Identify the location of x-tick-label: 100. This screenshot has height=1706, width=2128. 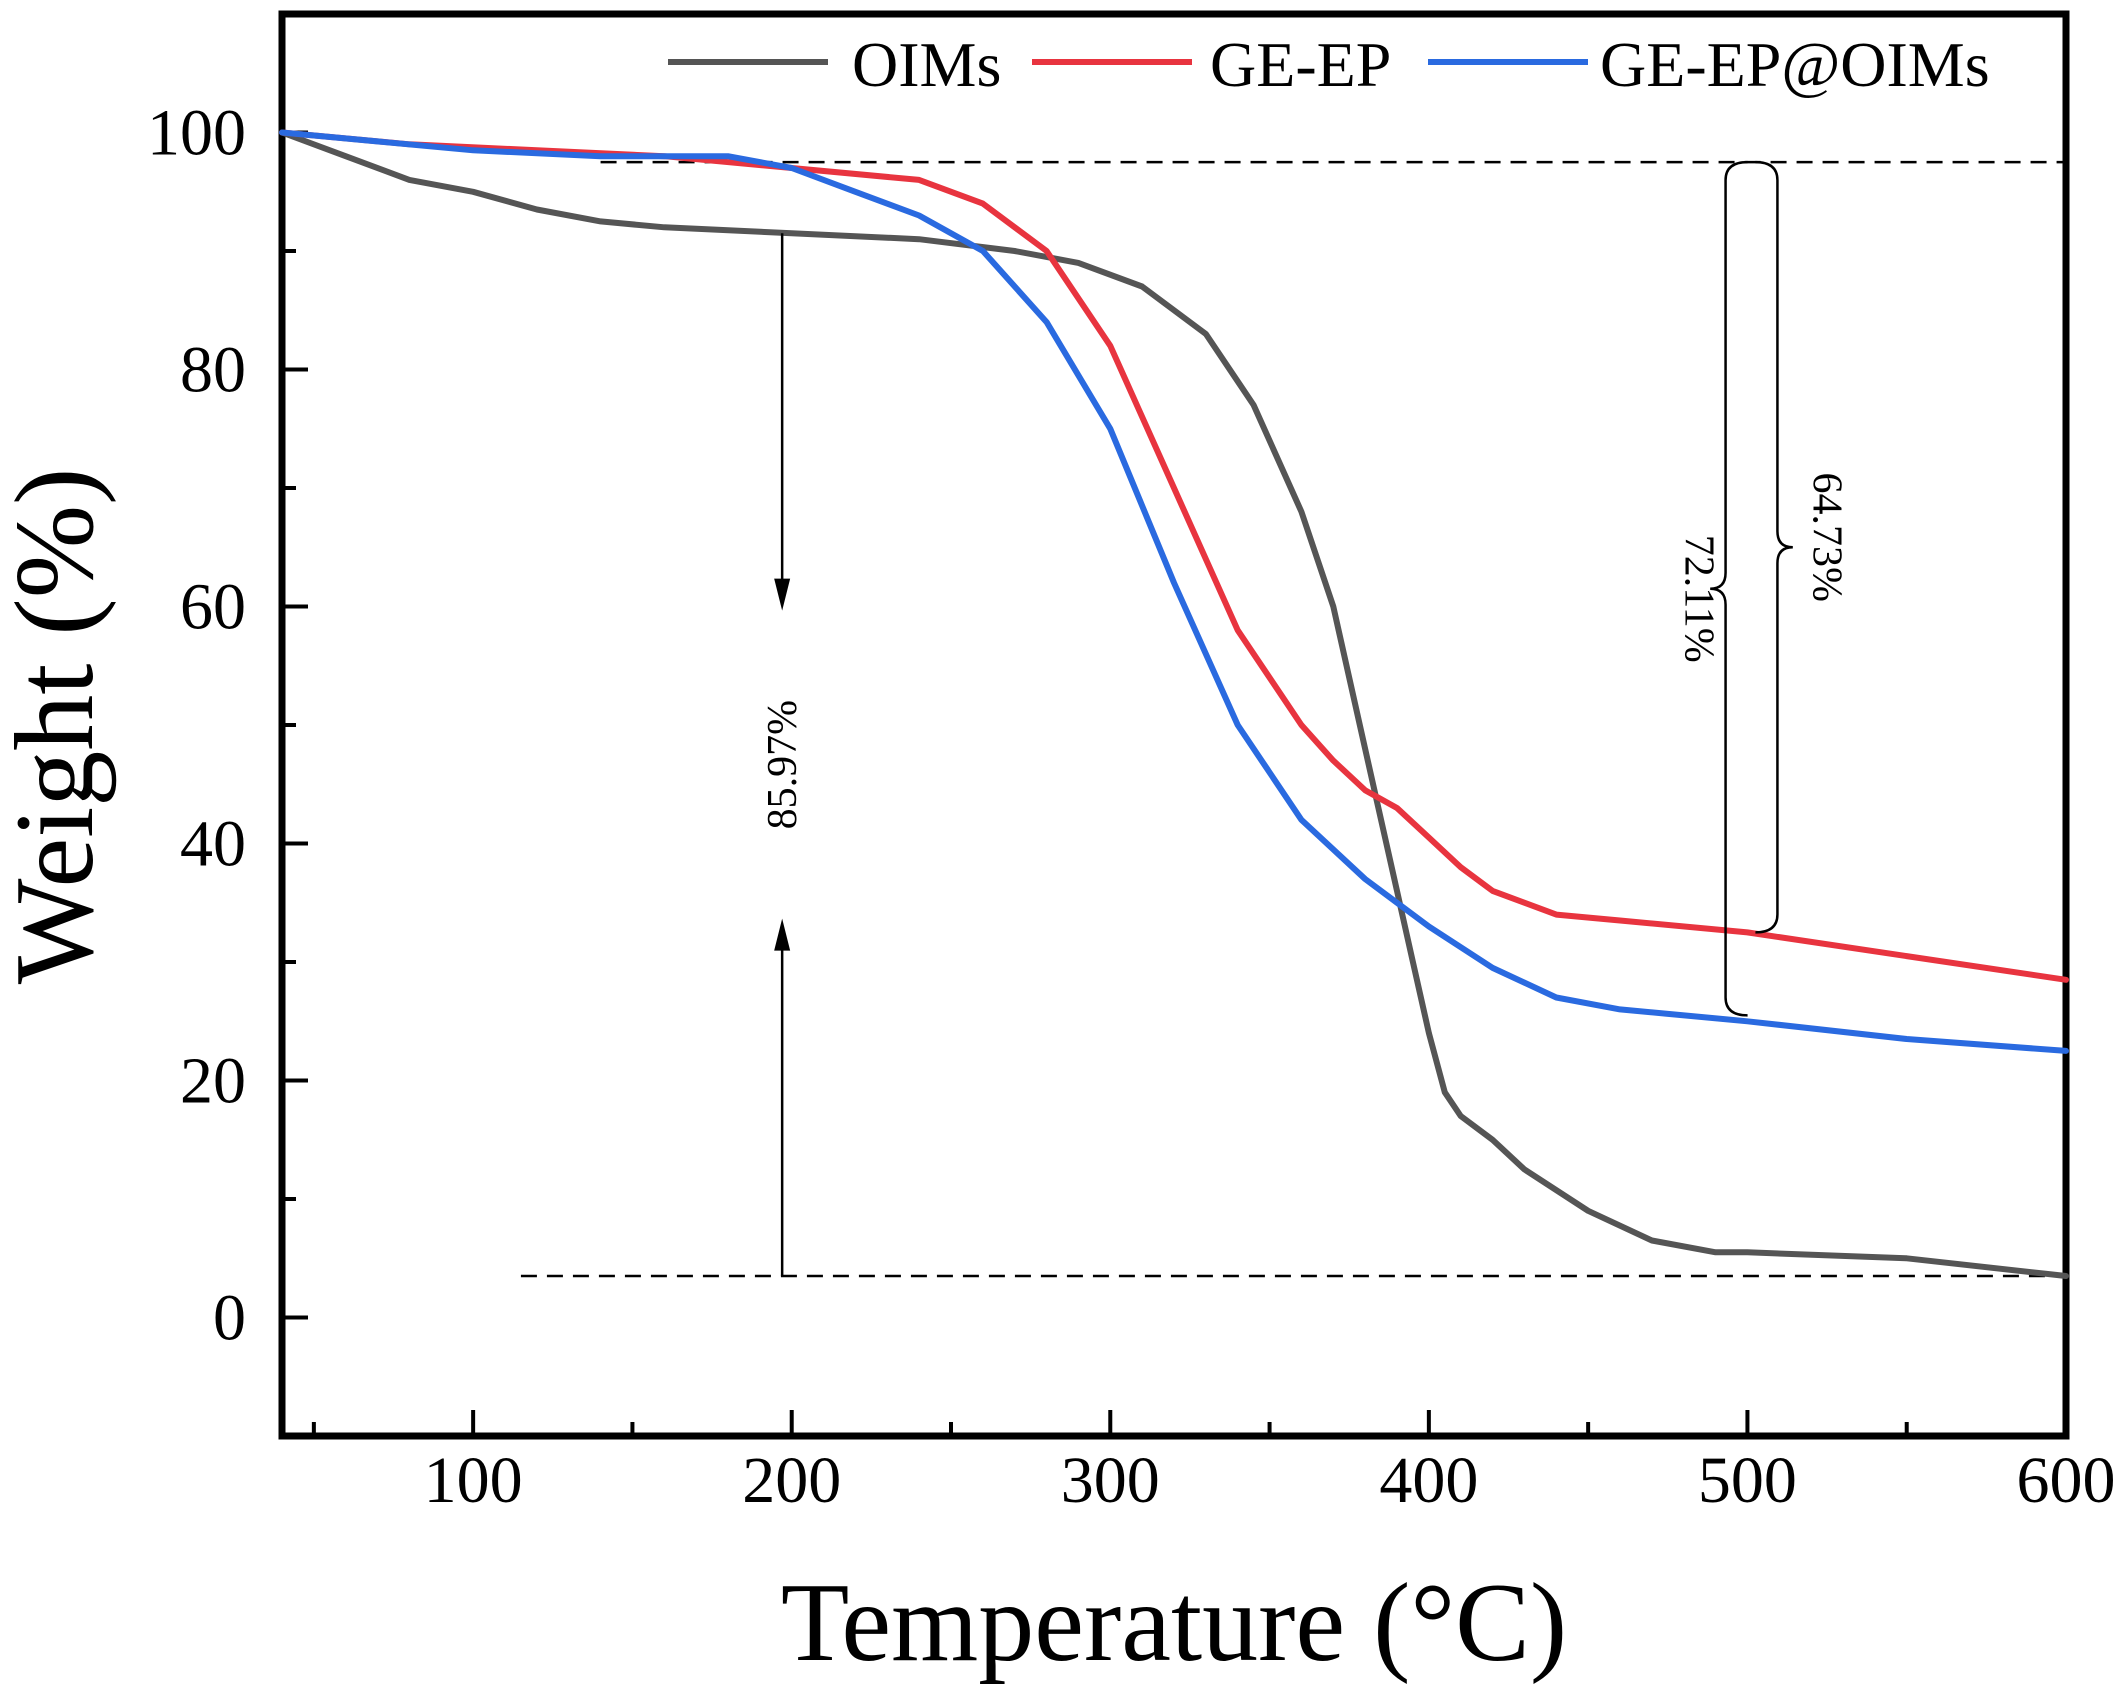
(473, 1480).